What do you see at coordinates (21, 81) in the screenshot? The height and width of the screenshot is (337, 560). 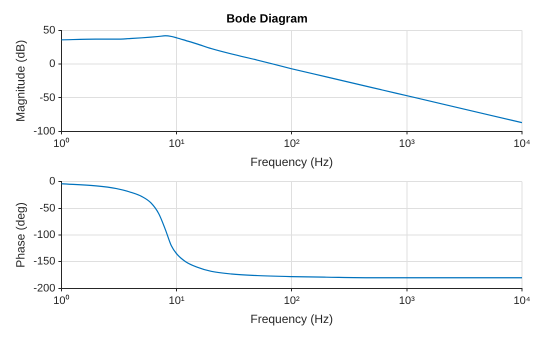 I see `y-axis-title: Magnitude (dB)` at bounding box center [21, 81].